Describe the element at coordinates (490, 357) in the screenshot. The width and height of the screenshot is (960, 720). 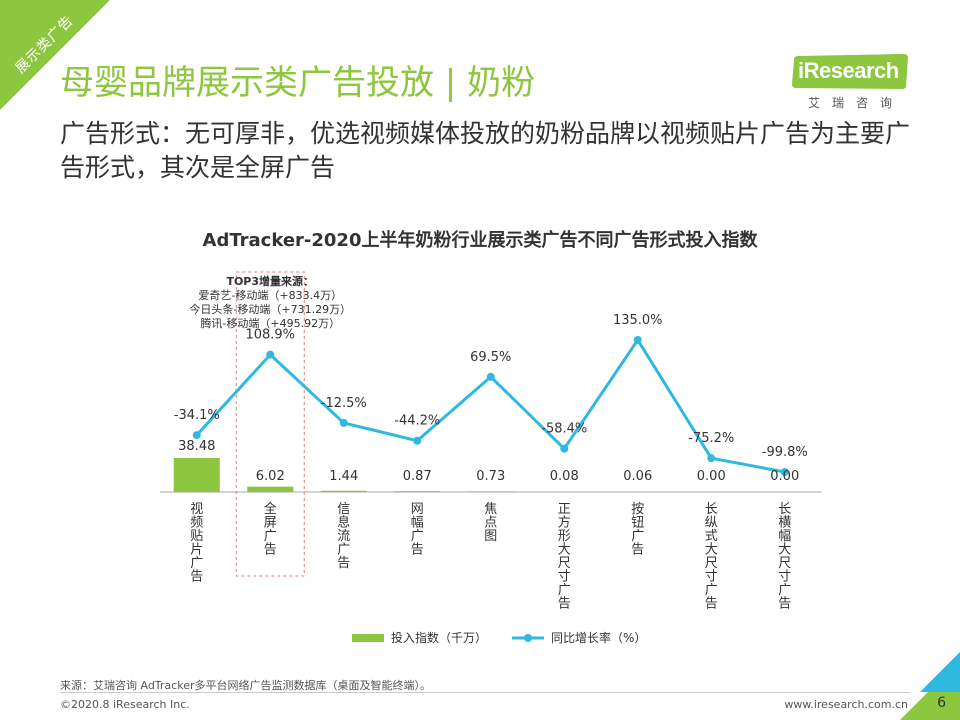
I see `line-value-label: 69.5%` at that location.